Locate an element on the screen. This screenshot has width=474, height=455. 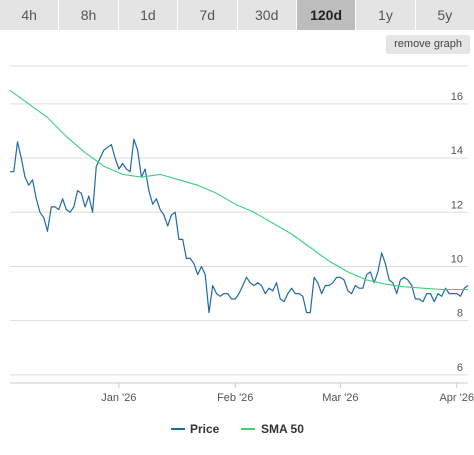
x-tick-label: Feb '26 is located at coordinates (235, 398).